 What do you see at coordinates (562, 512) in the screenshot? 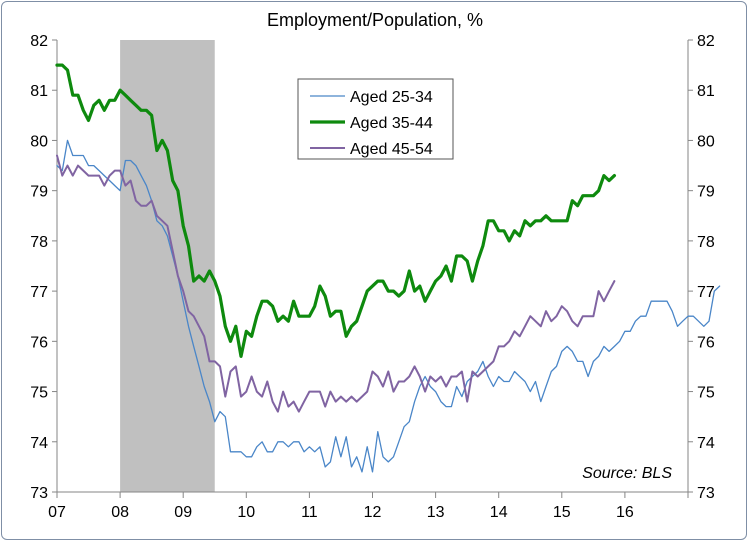
I see `x-tick-label: 15` at bounding box center [562, 512].